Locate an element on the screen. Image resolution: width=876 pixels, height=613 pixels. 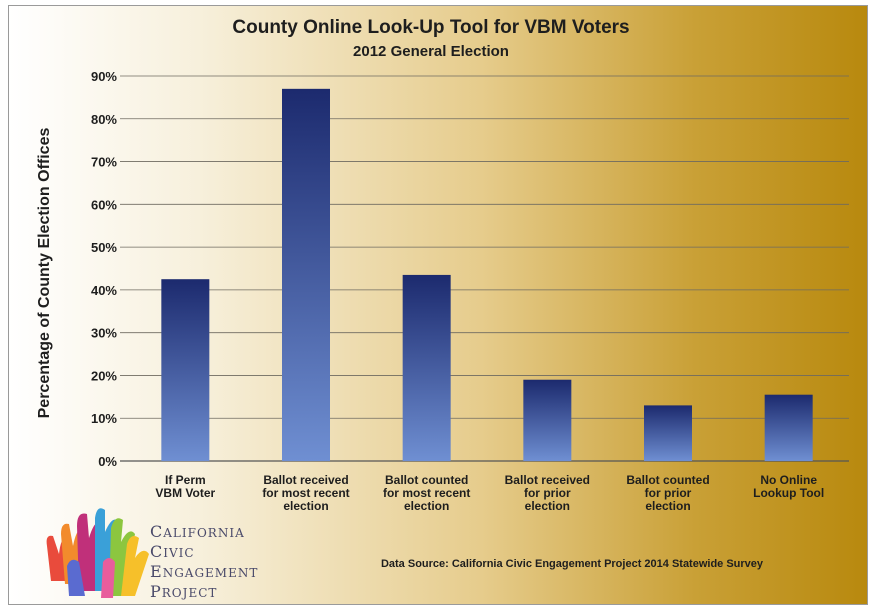
y-tick-label: 80% is located at coordinates (104, 119).